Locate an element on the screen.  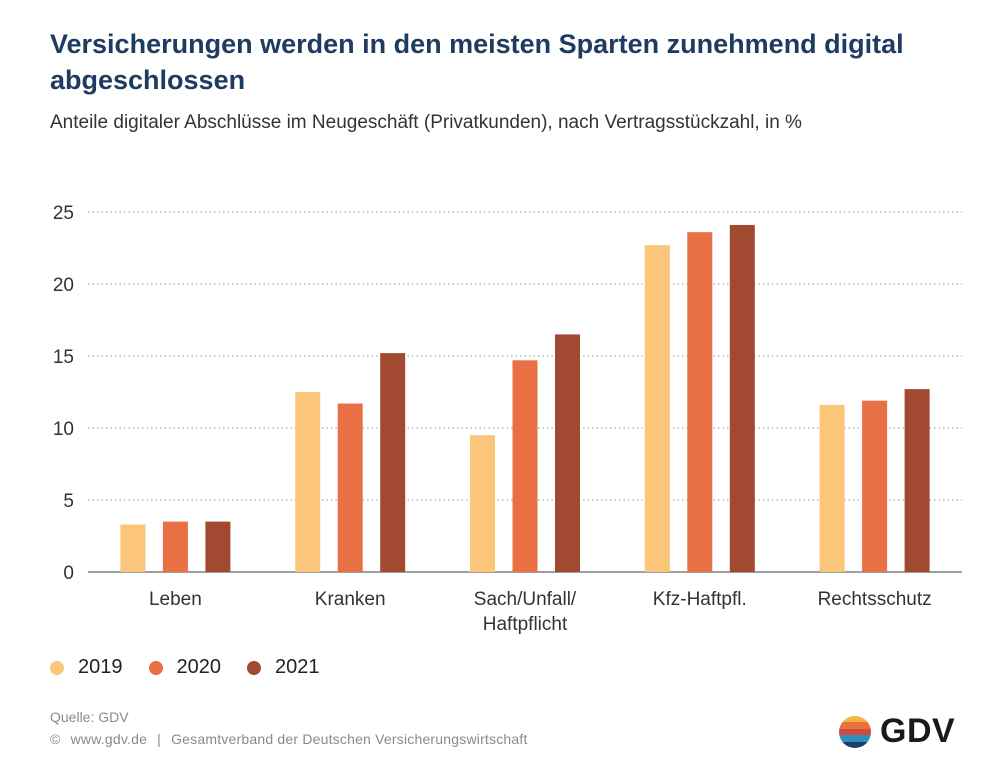
x-tick-label: Rechtsschutz is located at coordinates (875, 599).